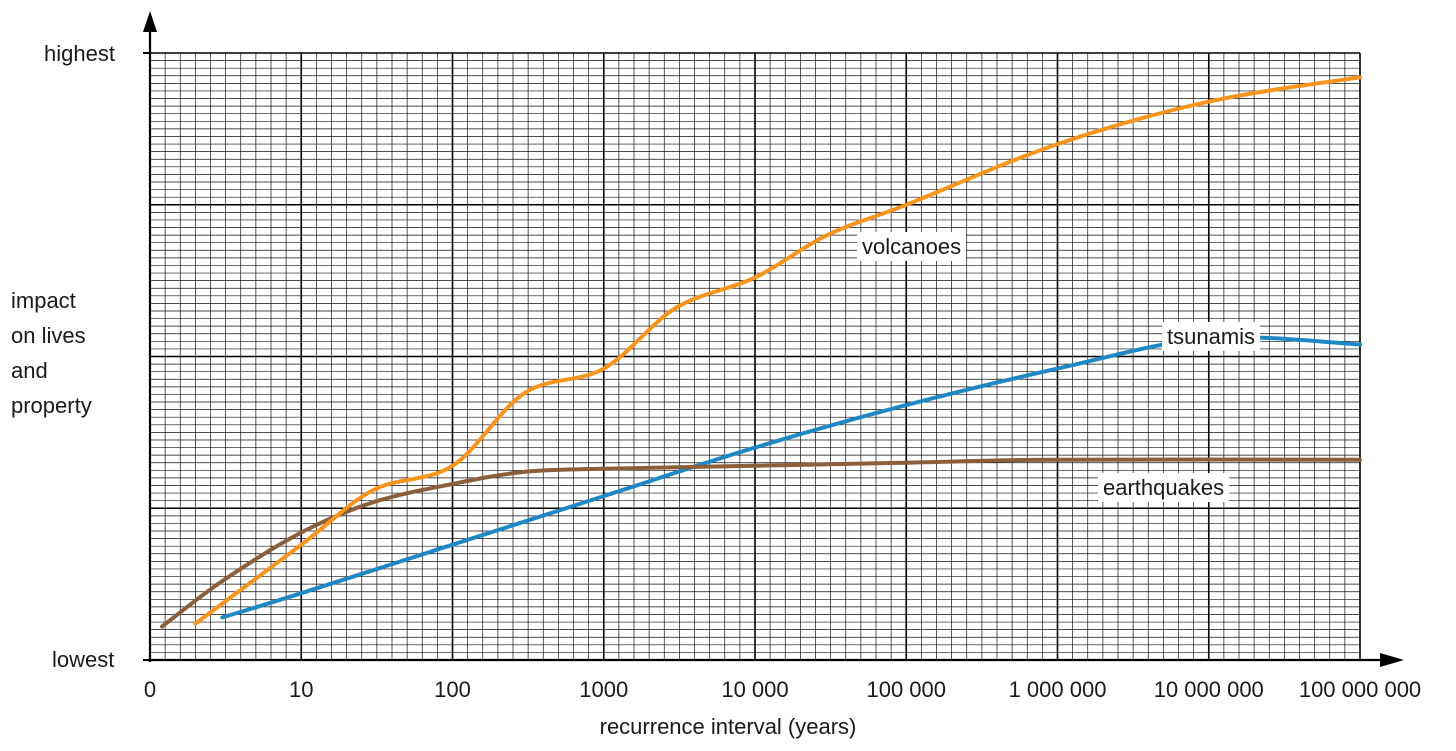 This screenshot has height=751, width=1456. I want to click on y-axis-label-line: on lives, so click(48, 335).